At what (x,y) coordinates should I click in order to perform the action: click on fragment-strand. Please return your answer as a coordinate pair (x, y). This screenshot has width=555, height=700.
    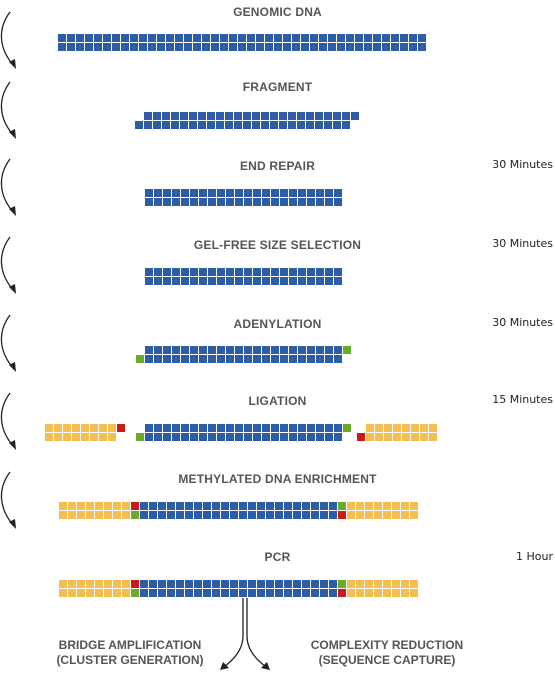
    Looking at the image, I should click on (247, 120).